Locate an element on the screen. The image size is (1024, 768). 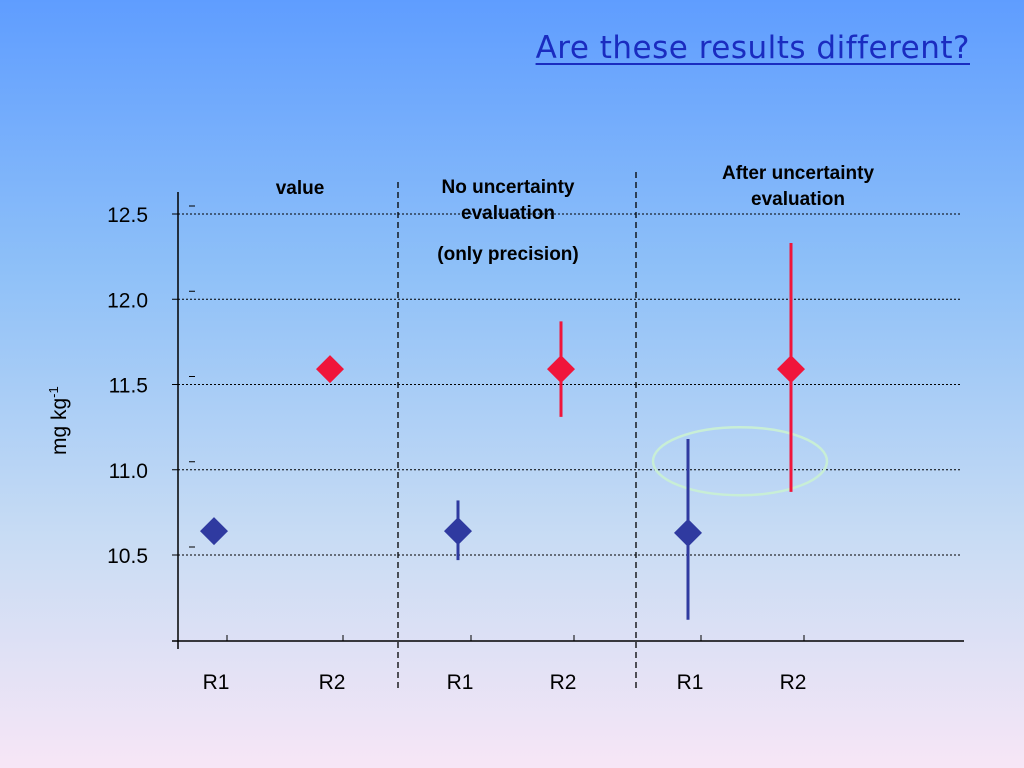
section-label-line: value is located at coordinates (300, 188).